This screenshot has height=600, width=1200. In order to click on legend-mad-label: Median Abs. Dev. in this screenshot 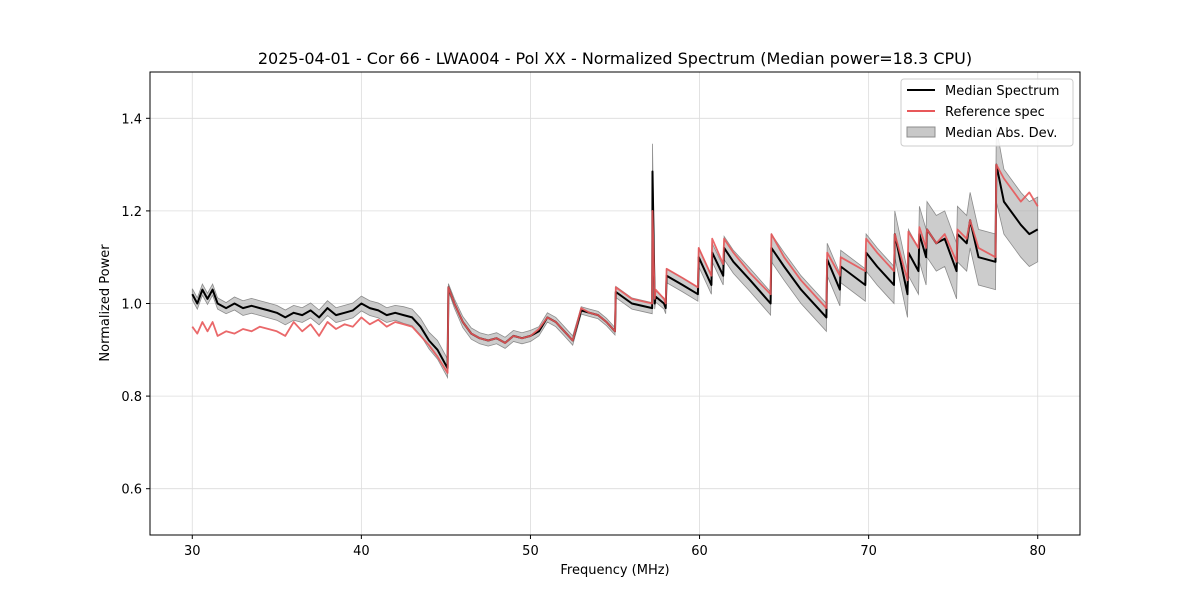, I will do `click(1001, 133)`.